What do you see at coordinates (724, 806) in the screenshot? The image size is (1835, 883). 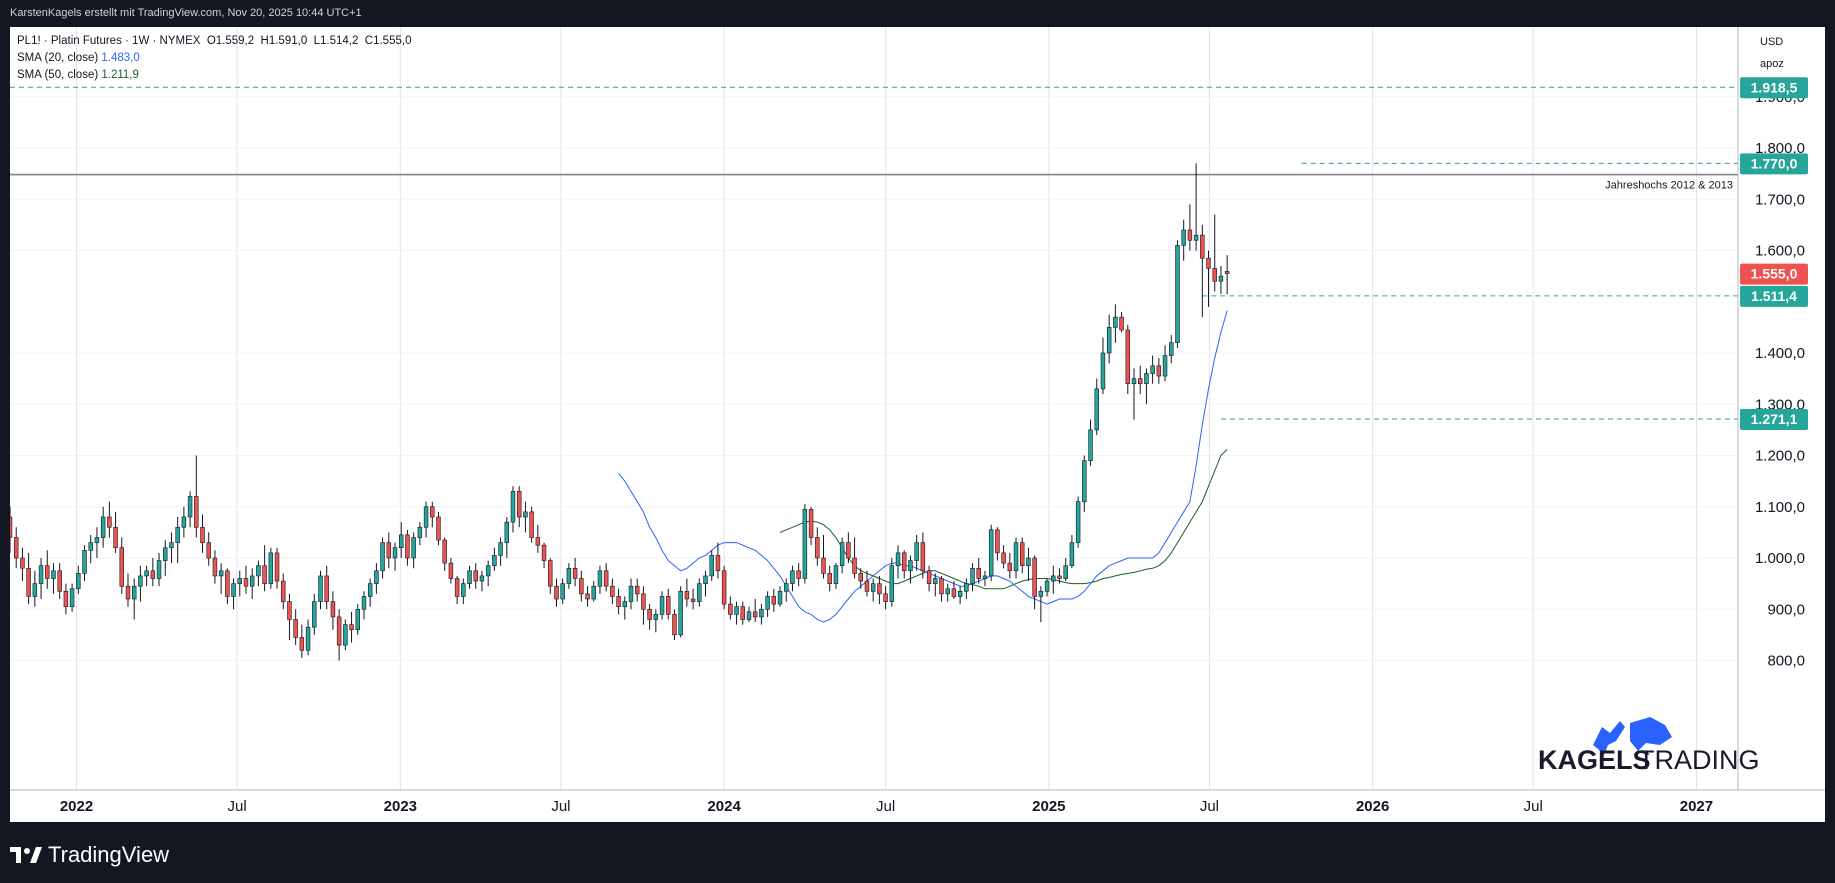 I see `time-axis-label: 2024` at bounding box center [724, 806].